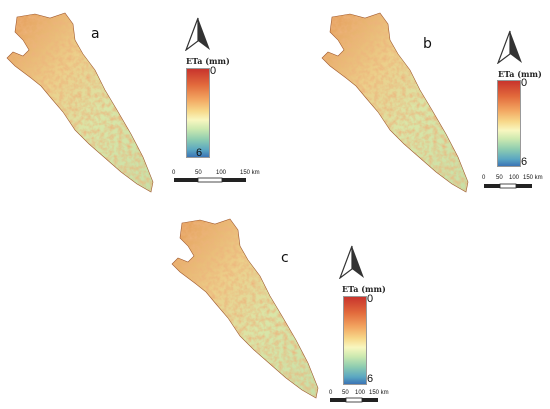 The width and height of the screenshot is (550, 409). I want to click on scale-tick-50-b: 50, so click(499, 178).